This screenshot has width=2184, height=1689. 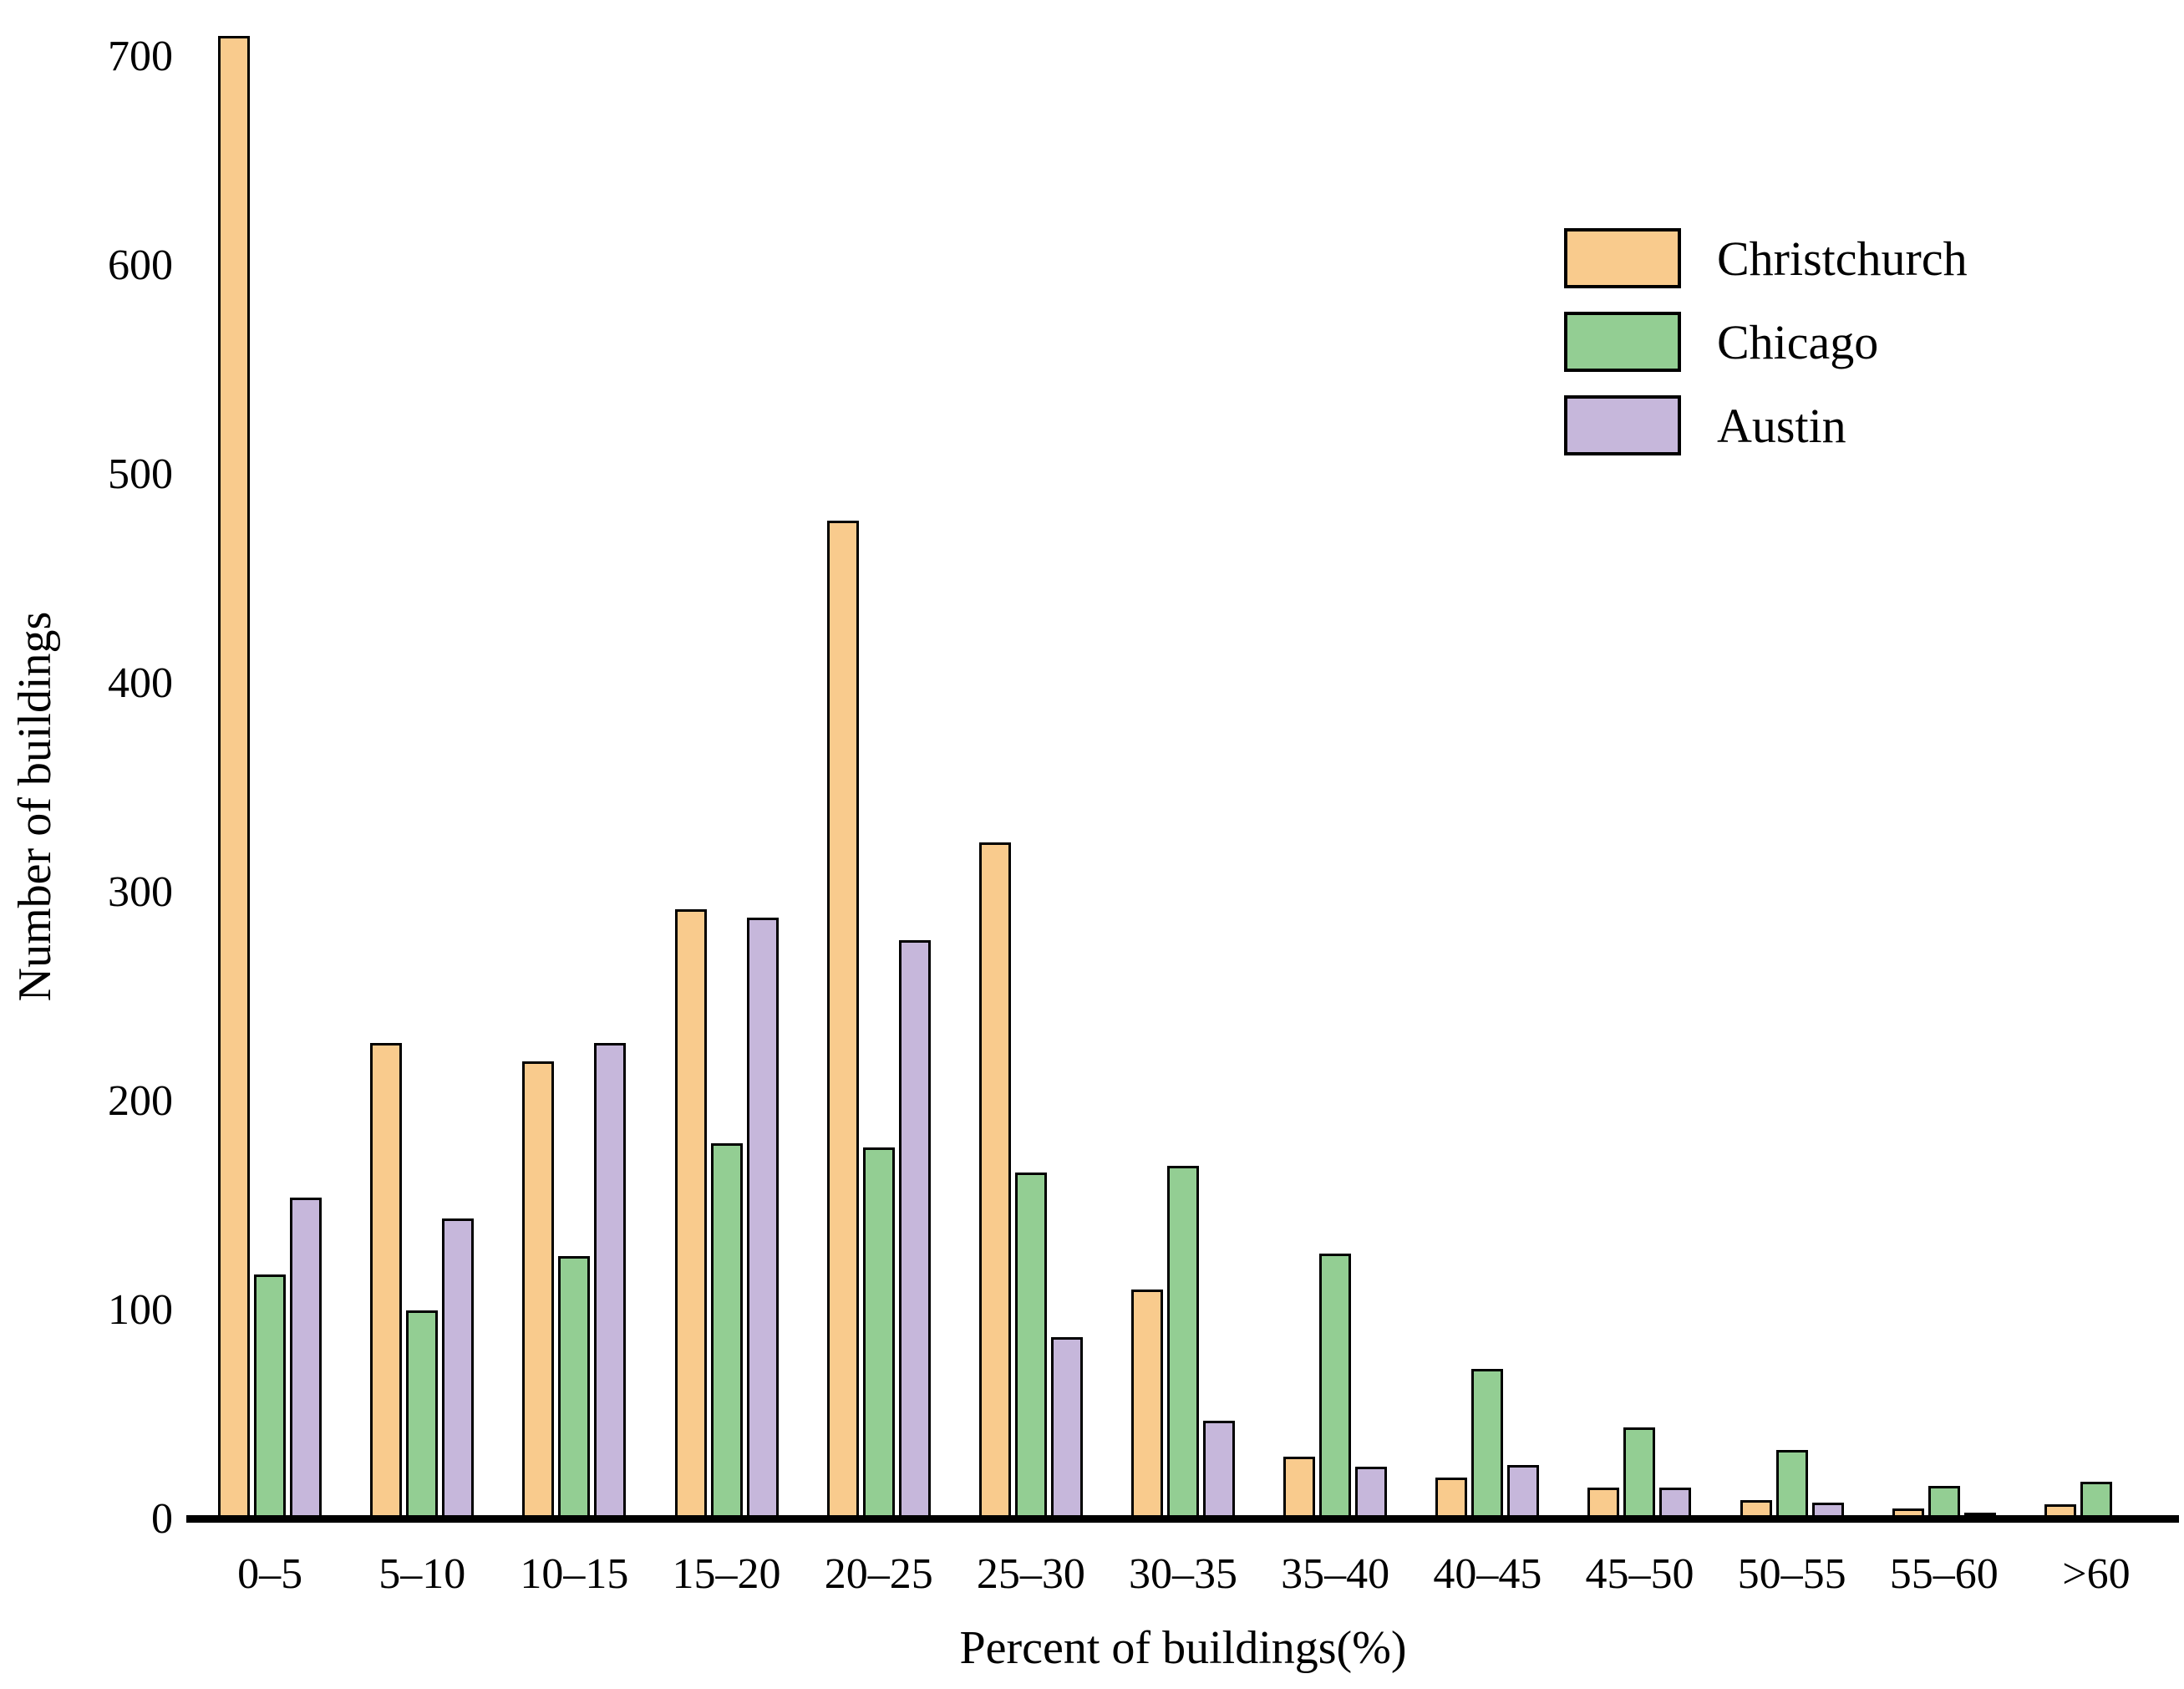 What do you see at coordinates (994, 1180) in the screenshot?
I see `bar-christchurch-25–30` at bounding box center [994, 1180].